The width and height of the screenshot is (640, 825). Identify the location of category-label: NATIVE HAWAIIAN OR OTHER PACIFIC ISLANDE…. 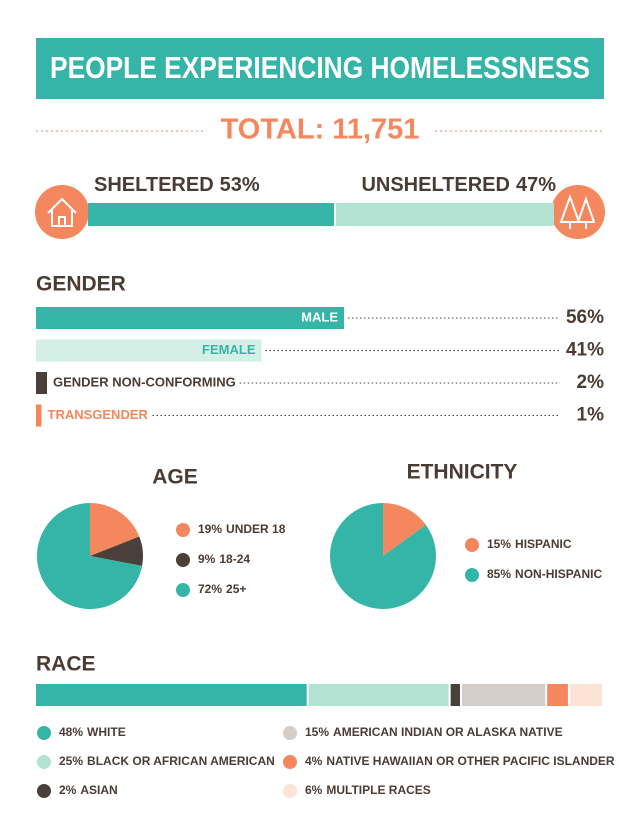
(470, 761).